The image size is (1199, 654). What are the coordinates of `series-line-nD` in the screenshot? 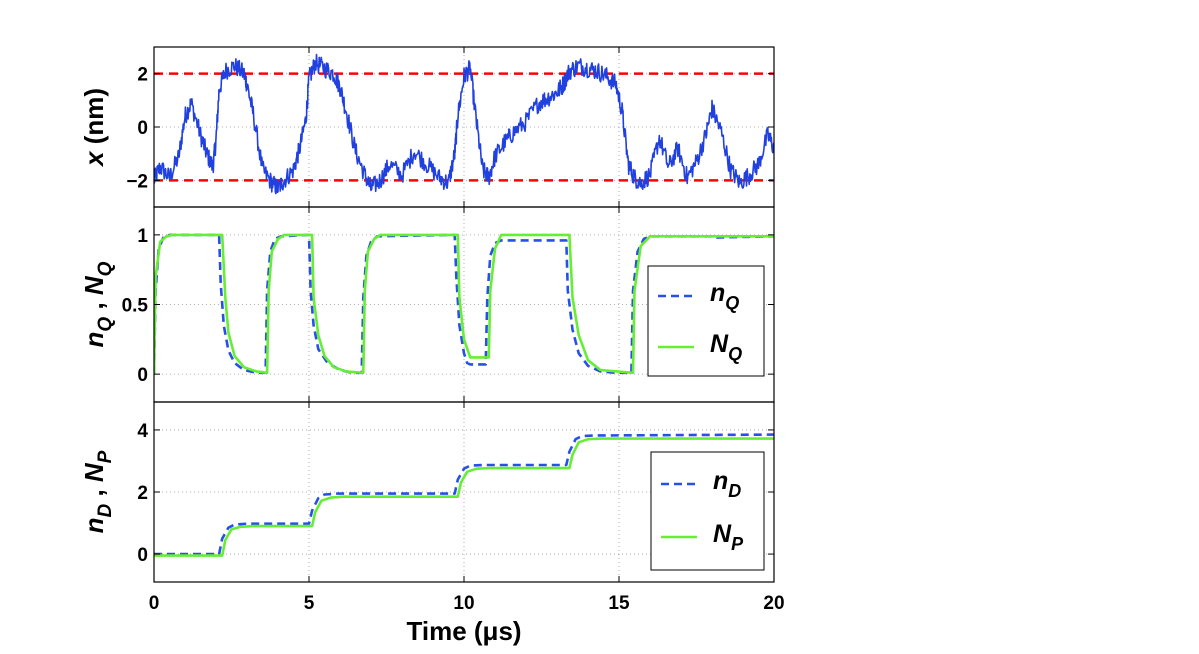 It's located at (464, 494).